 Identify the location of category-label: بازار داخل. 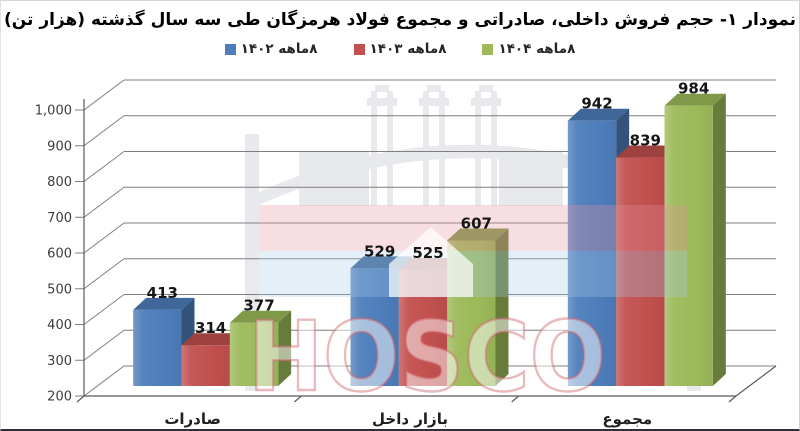
(410, 419).